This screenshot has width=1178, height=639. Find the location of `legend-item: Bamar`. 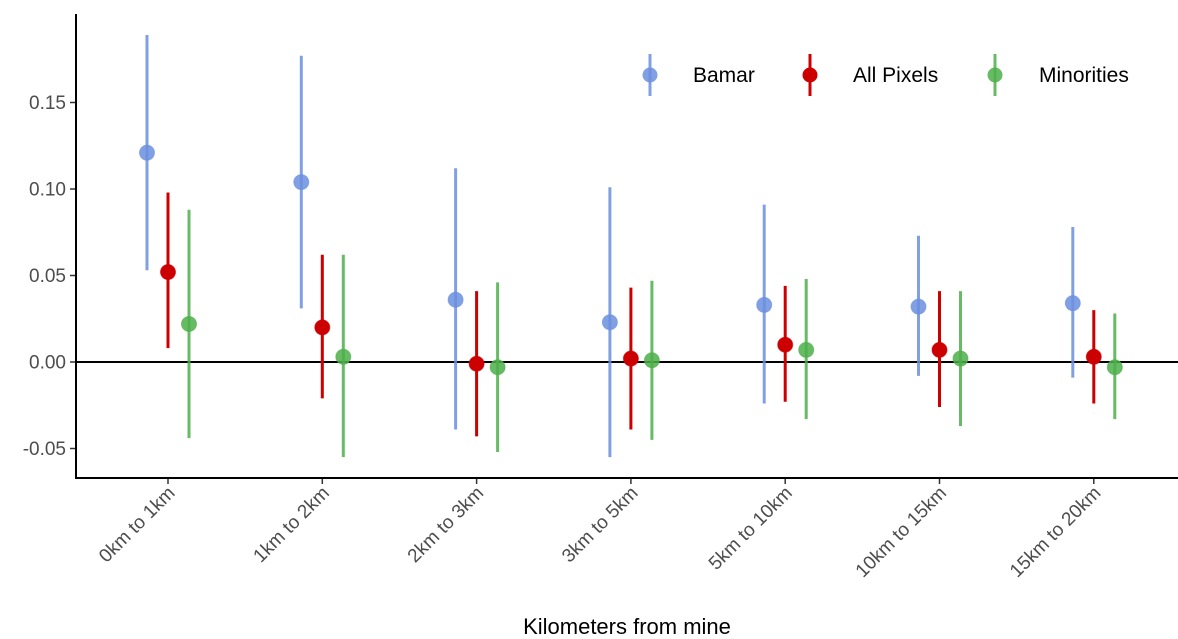

legend-item: Bamar is located at coordinates (698, 75).